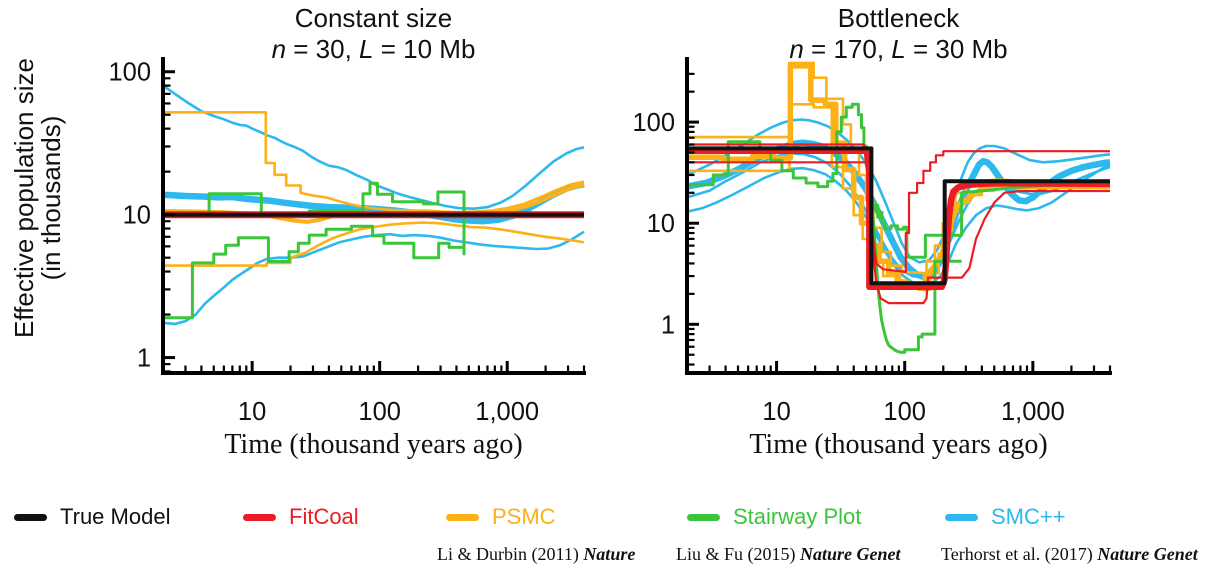 The height and width of the screenshot is (573, 1224). Describe the element at coordinates (899, 18) in the screenshot. I see `chart-title-right: Bottleneck` at that location.